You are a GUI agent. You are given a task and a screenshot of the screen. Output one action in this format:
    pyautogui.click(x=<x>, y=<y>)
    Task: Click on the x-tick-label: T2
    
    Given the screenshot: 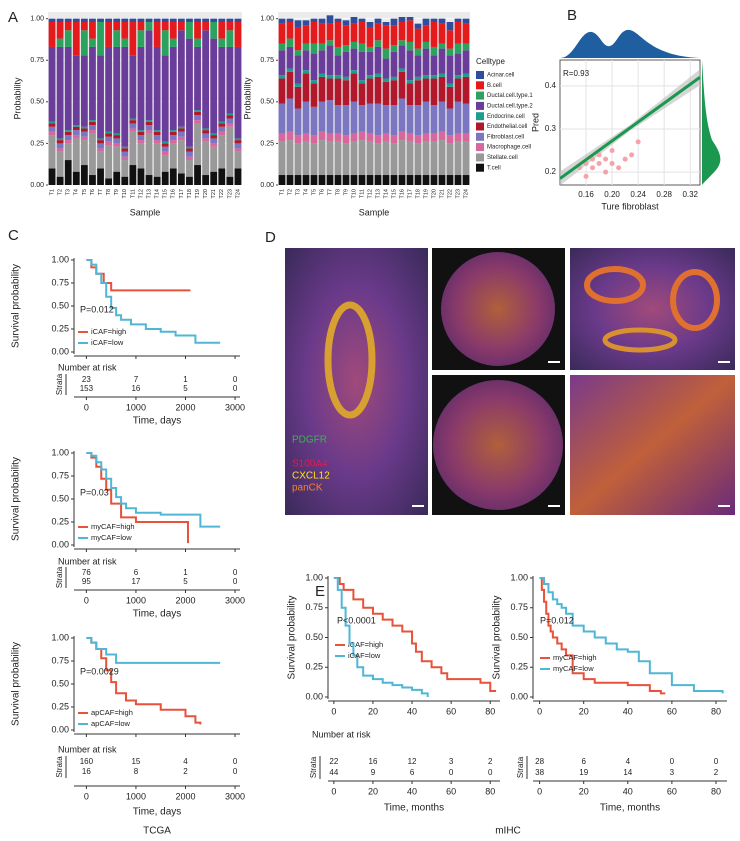 What is the action you would take?
    pyautogui.click(x=61, y=192)
    